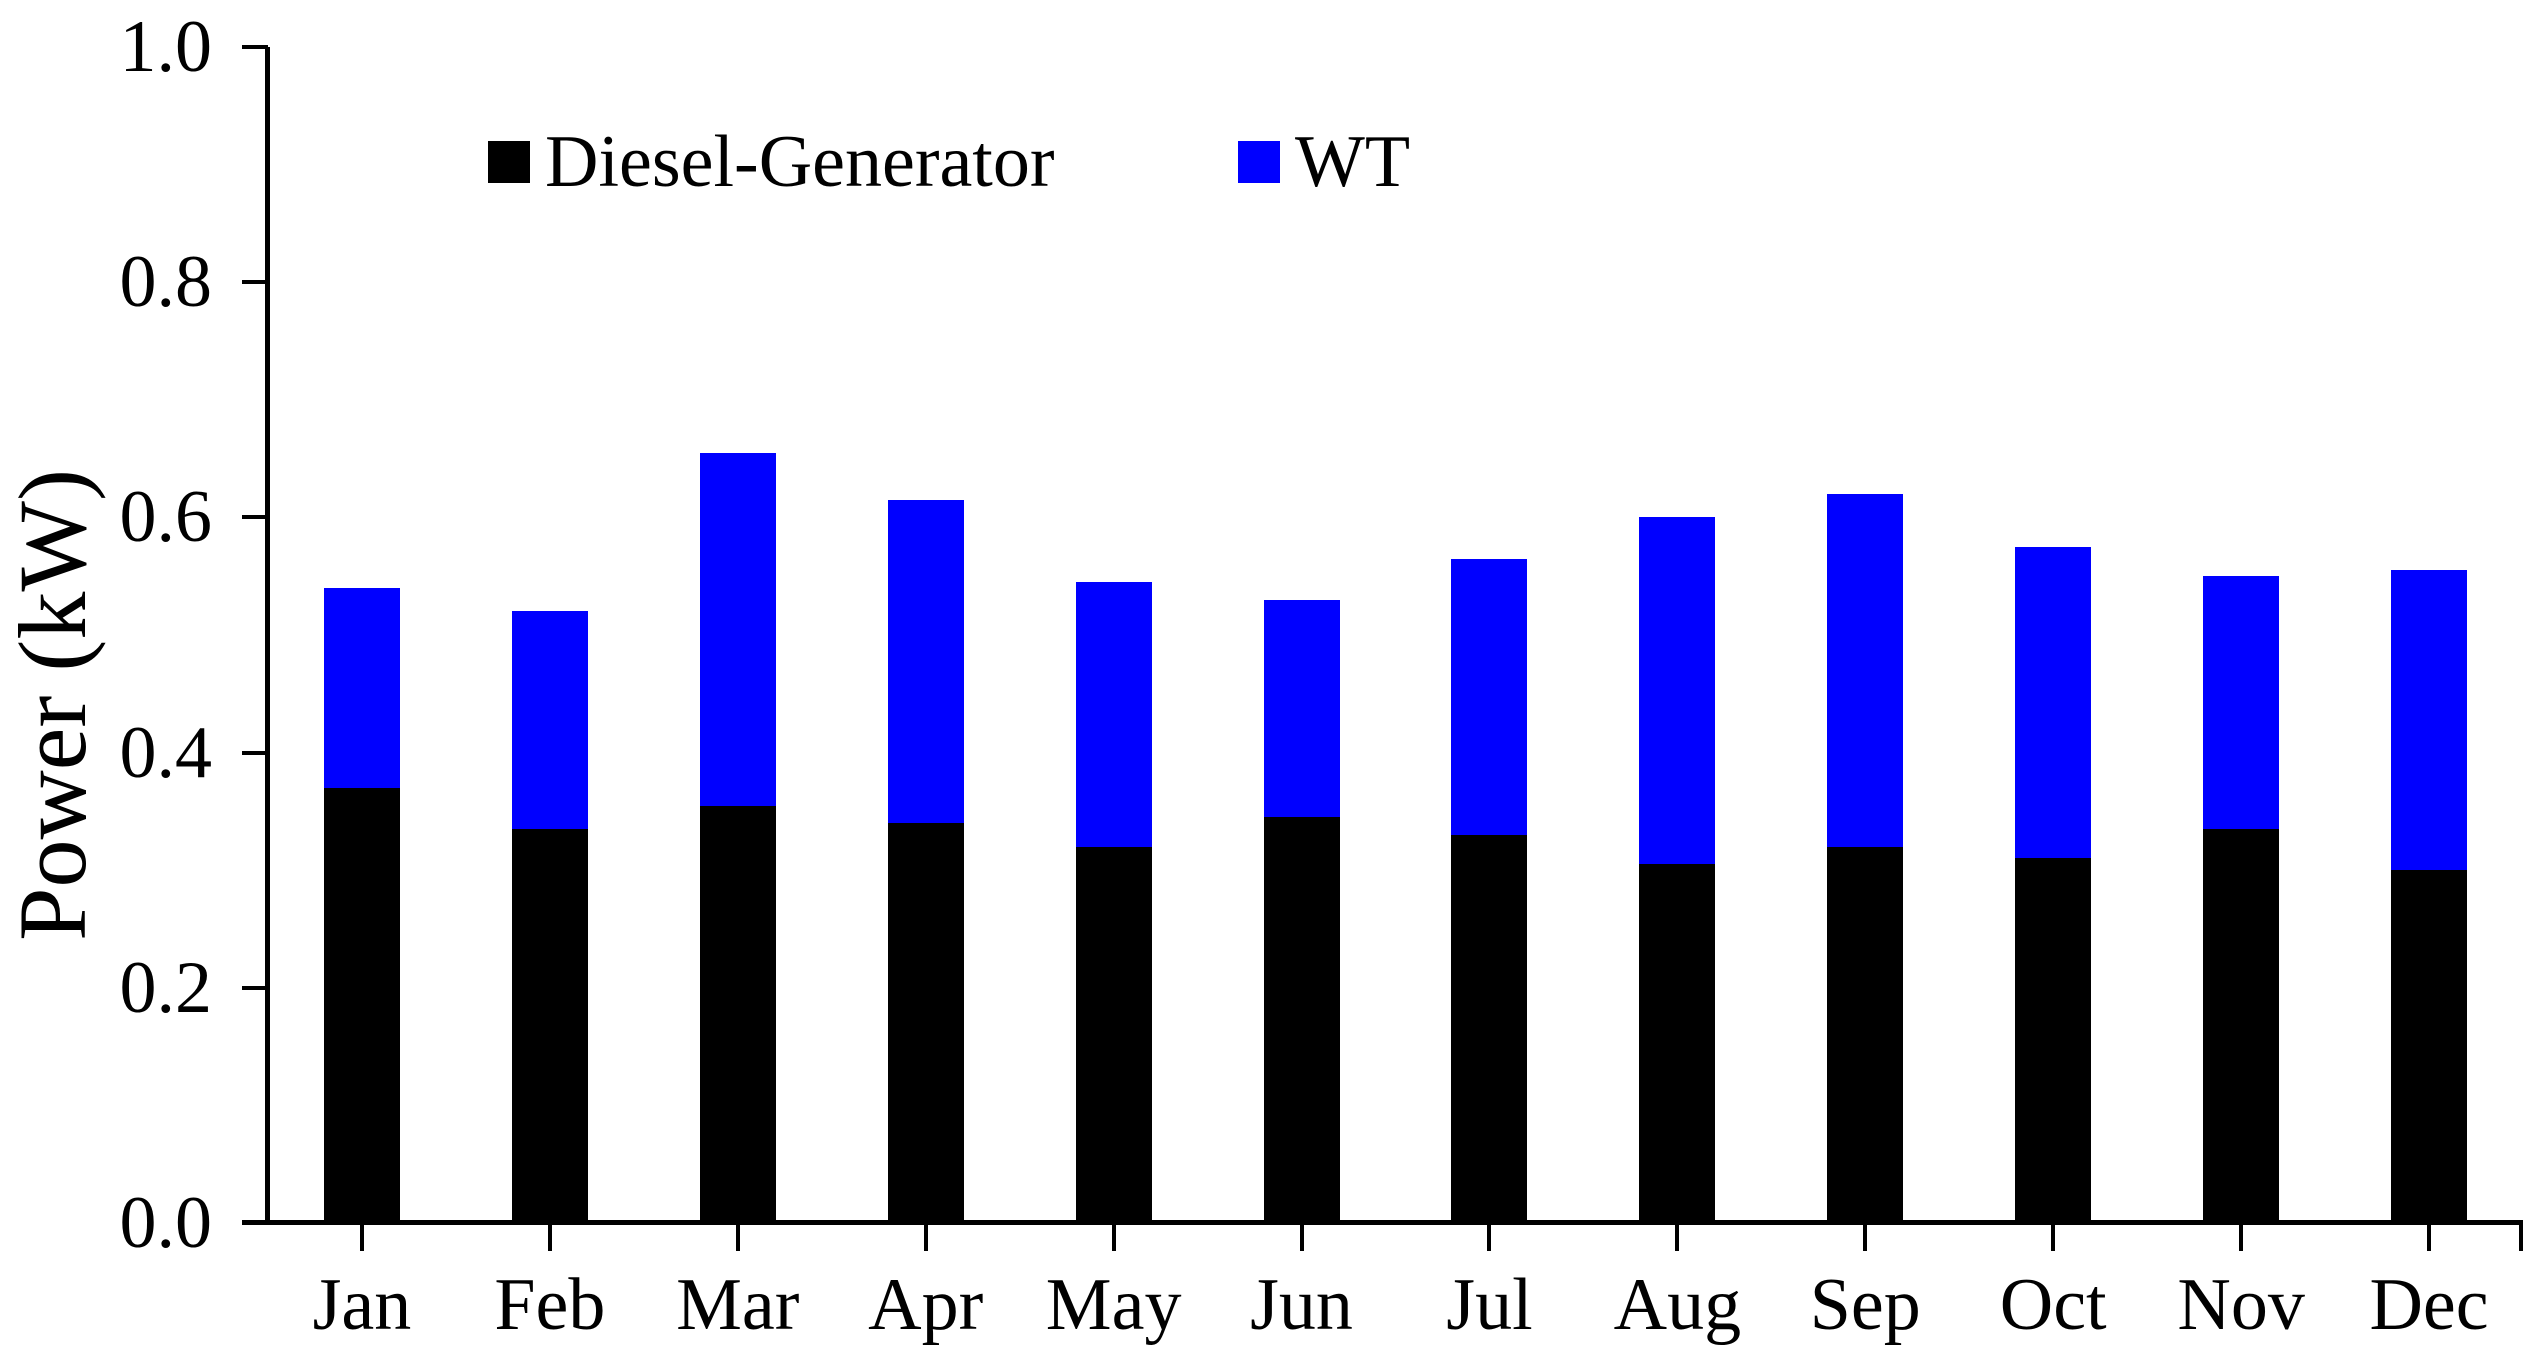 The width and height of the screenshot is (2532, 1368). I want to click on x-tick-label-dec: Dec, so click(2429, 1305).